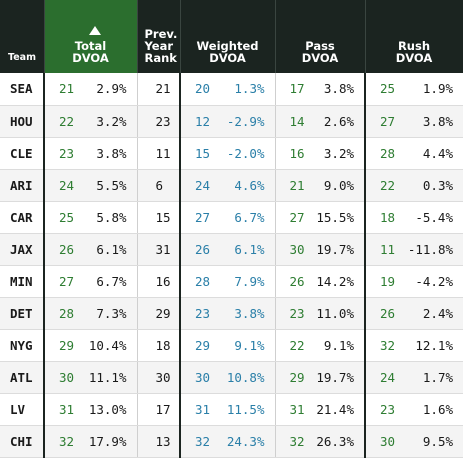 The height and width of the screenshot is (463, 463). I want to click on rush-dvoa-value: -4.2%, so click(434, 281).